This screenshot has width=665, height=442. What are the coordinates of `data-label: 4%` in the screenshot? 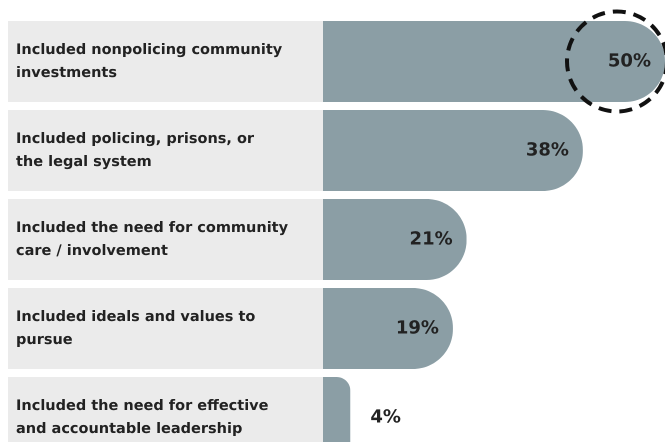 It's located at (385, 417).